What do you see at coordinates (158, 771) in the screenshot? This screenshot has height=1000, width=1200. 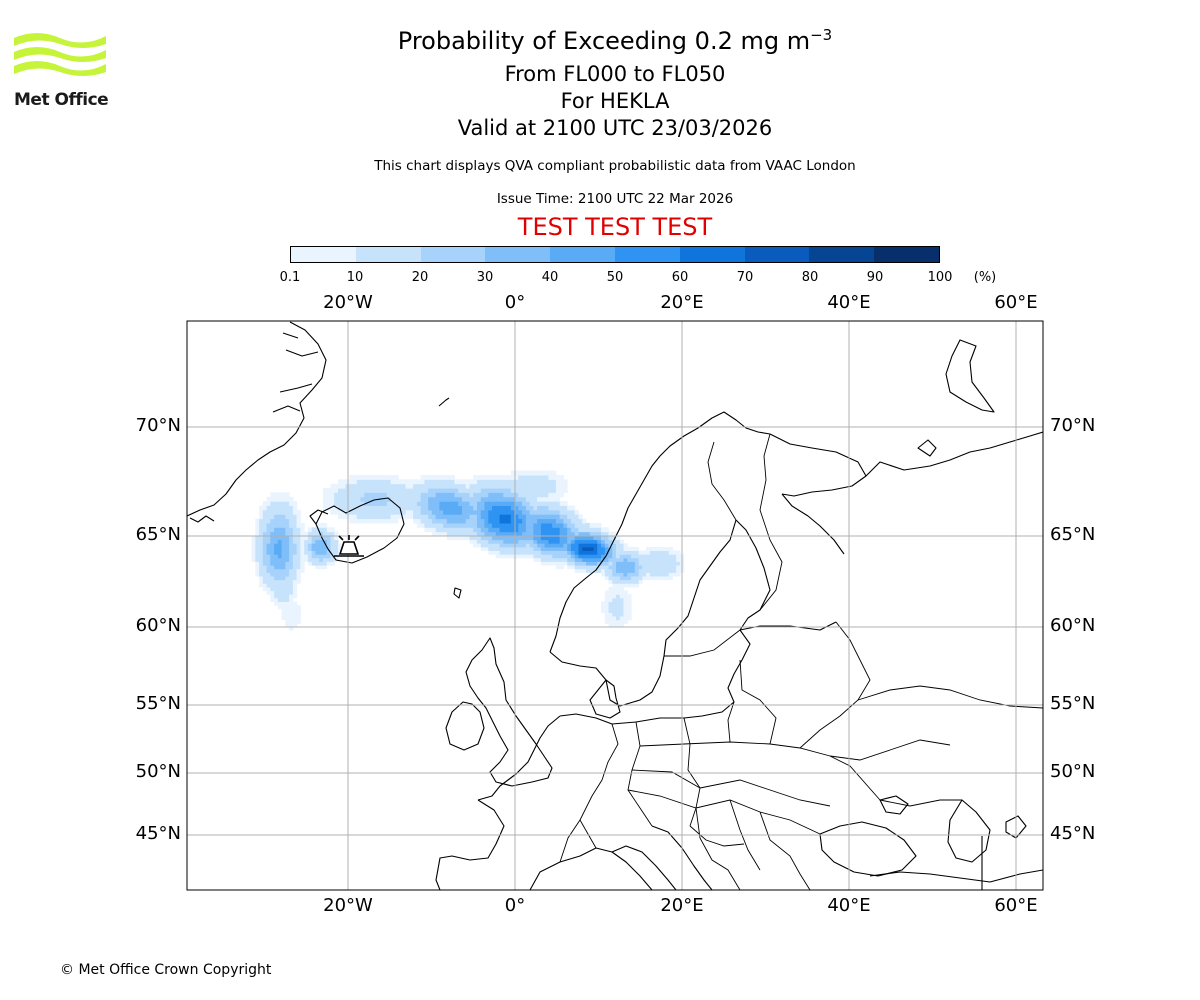 I see `lat-label-left: 50°N` at bounding box center [158, 771].